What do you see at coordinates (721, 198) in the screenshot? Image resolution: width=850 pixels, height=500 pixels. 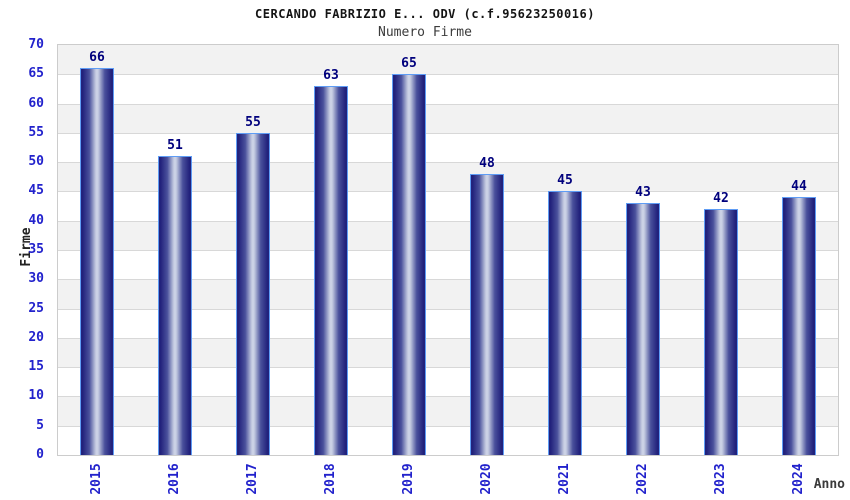 I see `bar-value-2023: 42` at bounding box center [721, 198].